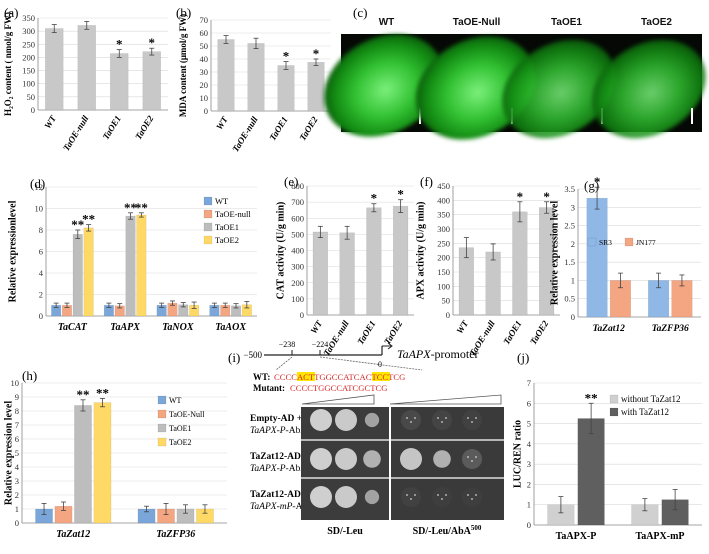 The width and height of the screenshot is (709, 554). What do you see at coordinates (297, 267) in the screenshot?
I see `y-tick-label: 300` at bounding box center [297, 267].